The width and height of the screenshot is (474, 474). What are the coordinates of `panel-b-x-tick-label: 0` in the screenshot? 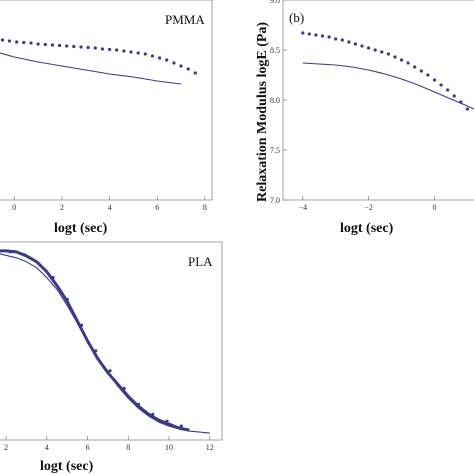 It's located at (434, 207).